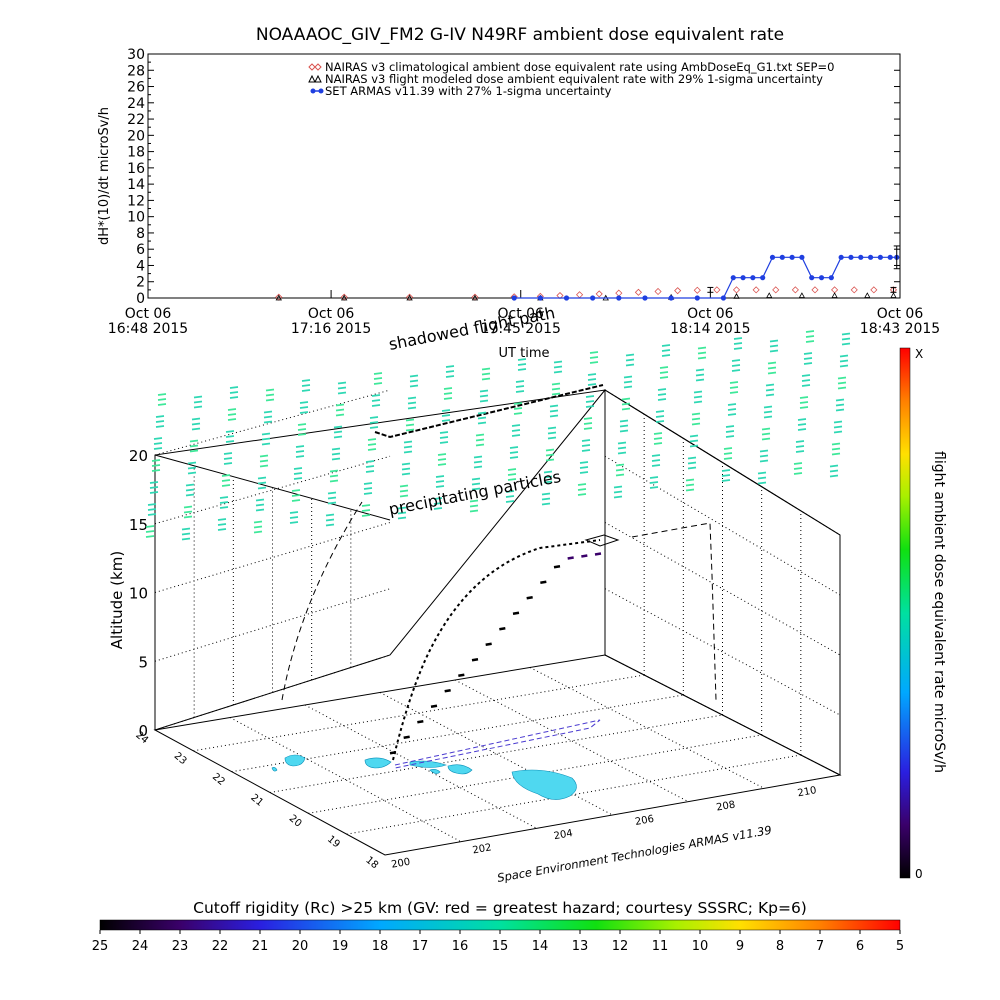 Image resolution: width=1000 pixels, height=1000 pixels. I want to click on island-oahu, so click(378, 763).